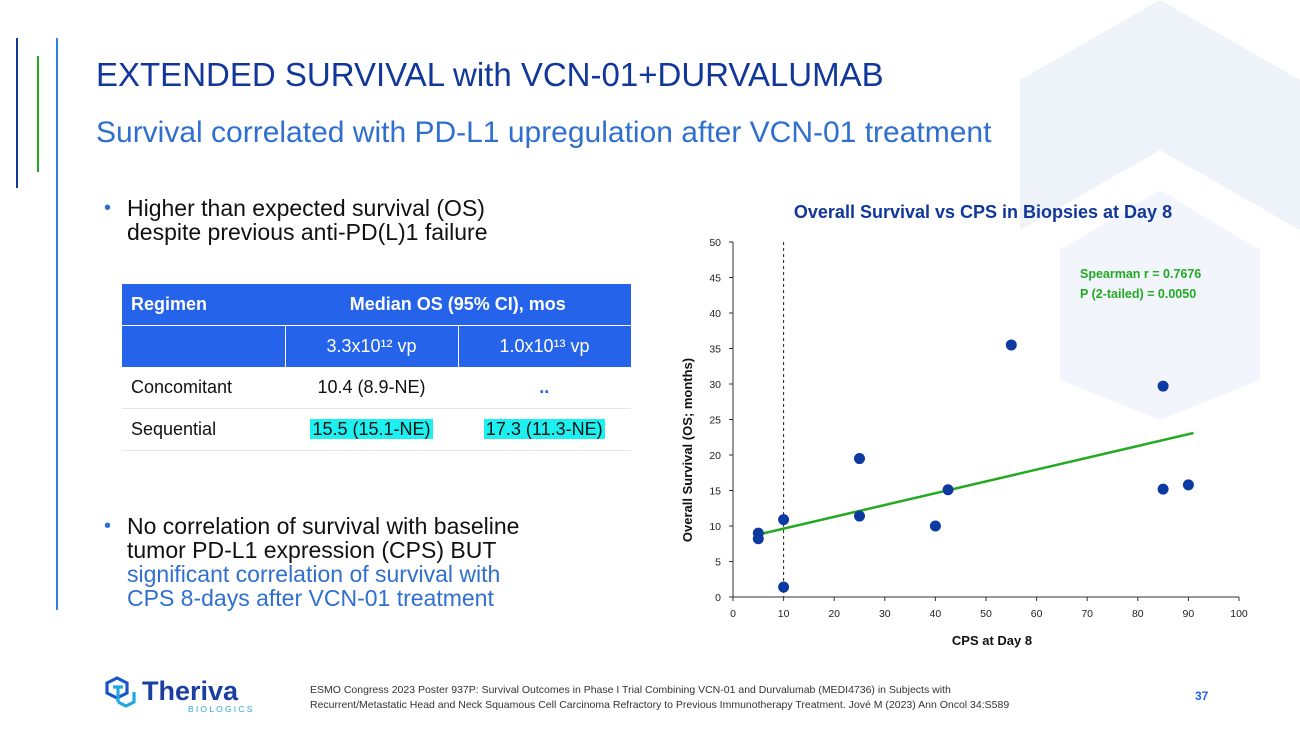 The width and height of the screenshot is (1300, 731). What do you see at coordinates (715, 243) in the screenshot?
I see `y-tick-label: 50` at bounding box center [715, 243].